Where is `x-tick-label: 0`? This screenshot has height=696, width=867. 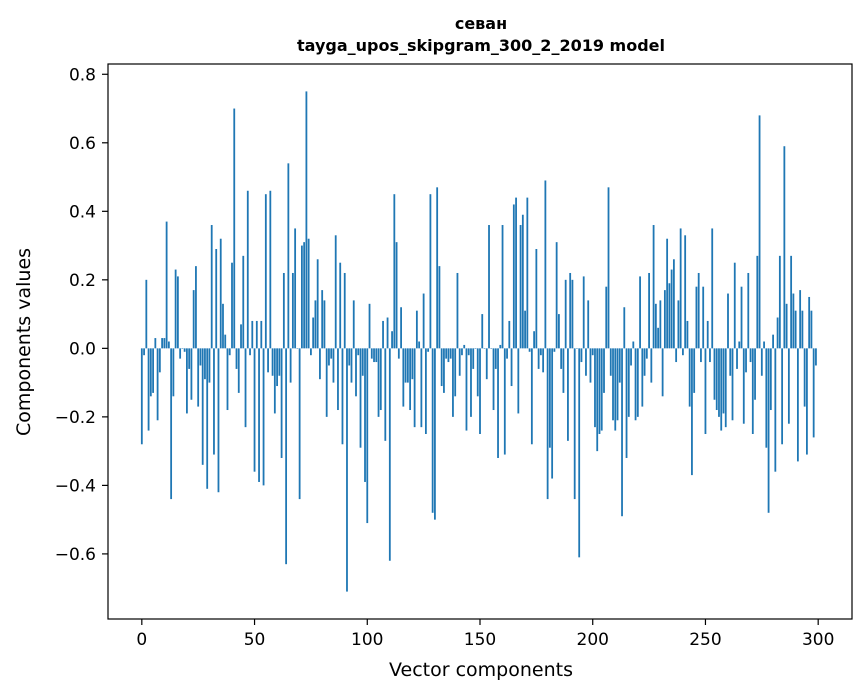
x-tick-label: 0 is located at coordinates (141, 640).